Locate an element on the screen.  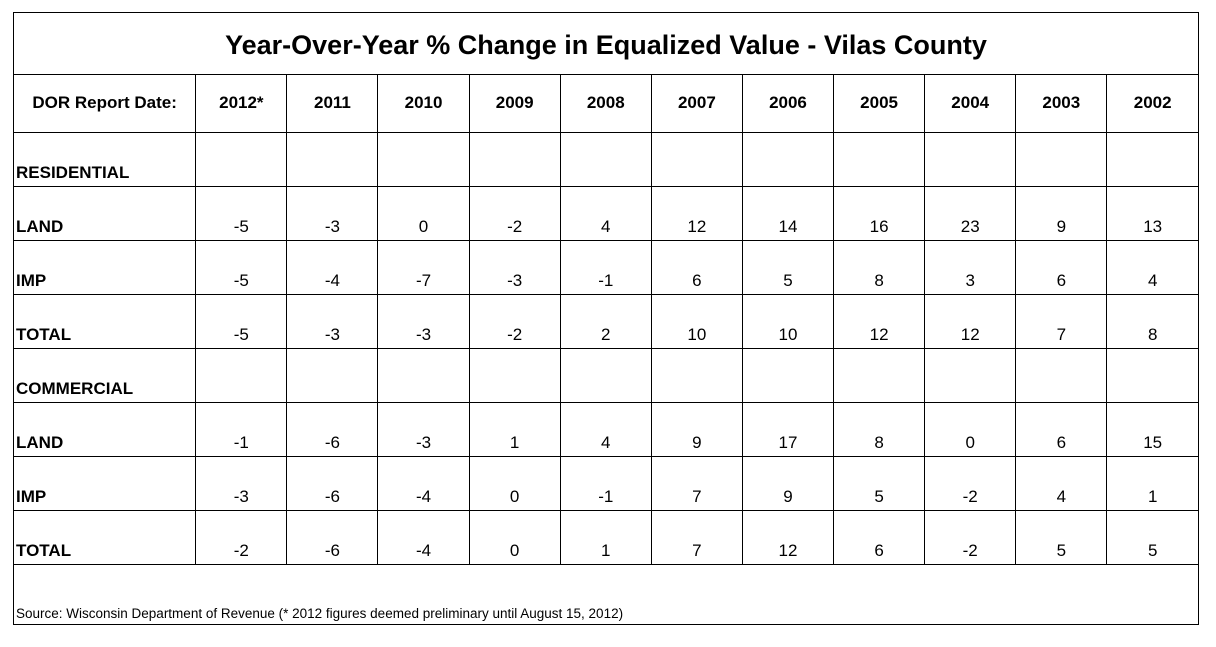
section-label: COMMERCIAL is located at coordinates (105, 374).